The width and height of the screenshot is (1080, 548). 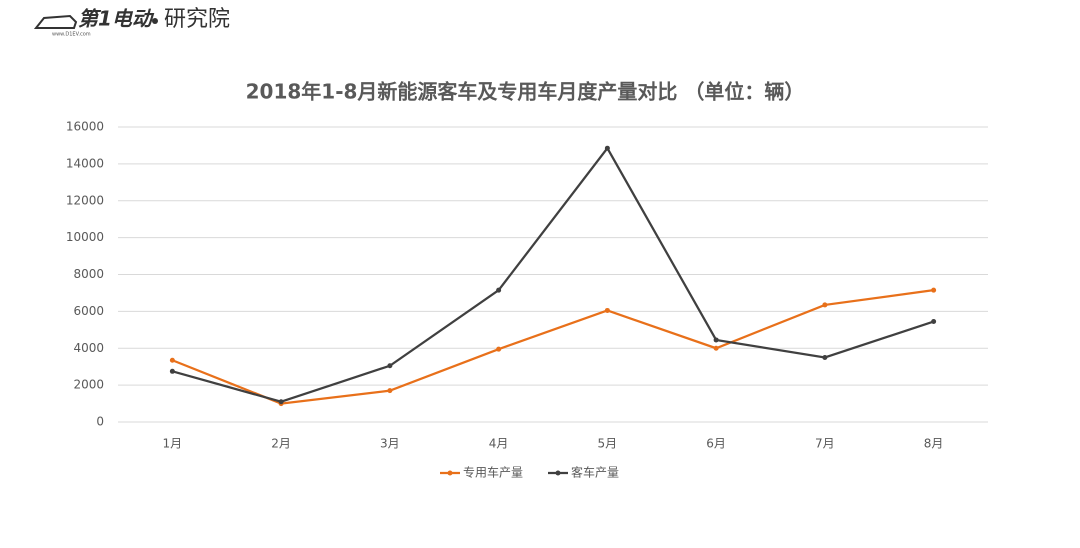 I want to click on y-tick-label: 4000, so click(x=88, y=348).